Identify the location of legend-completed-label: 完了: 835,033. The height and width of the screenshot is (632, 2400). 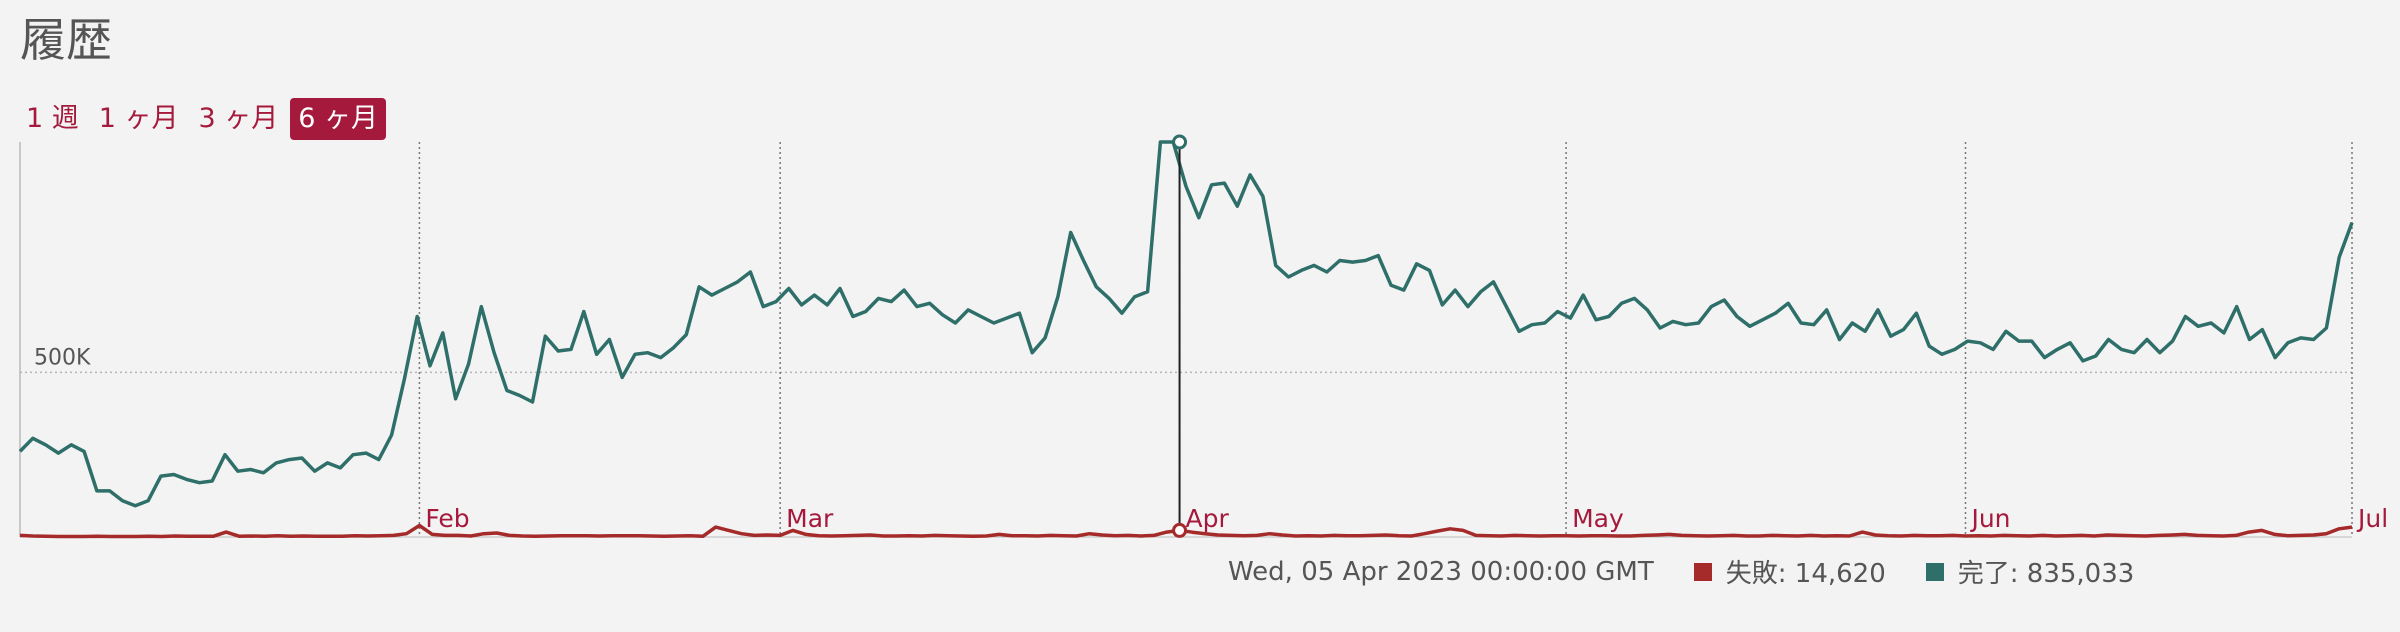
(2046, 574).